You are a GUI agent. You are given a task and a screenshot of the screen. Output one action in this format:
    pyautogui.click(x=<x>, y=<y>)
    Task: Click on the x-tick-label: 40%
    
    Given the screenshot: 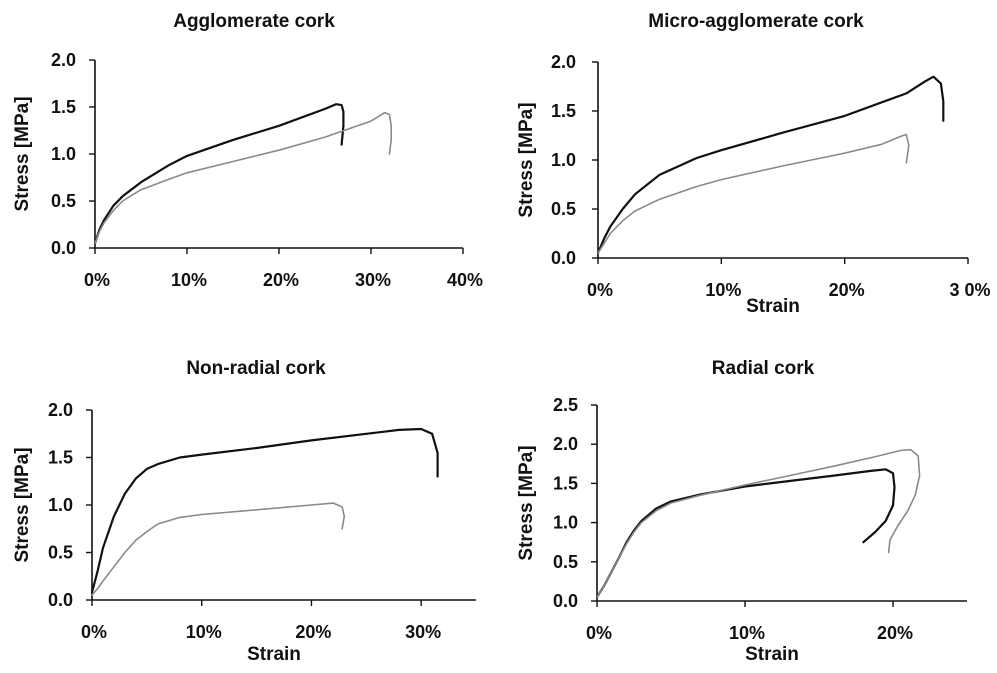 What is the action you would take?
    pyautogui.click(x=465, y=280)
    